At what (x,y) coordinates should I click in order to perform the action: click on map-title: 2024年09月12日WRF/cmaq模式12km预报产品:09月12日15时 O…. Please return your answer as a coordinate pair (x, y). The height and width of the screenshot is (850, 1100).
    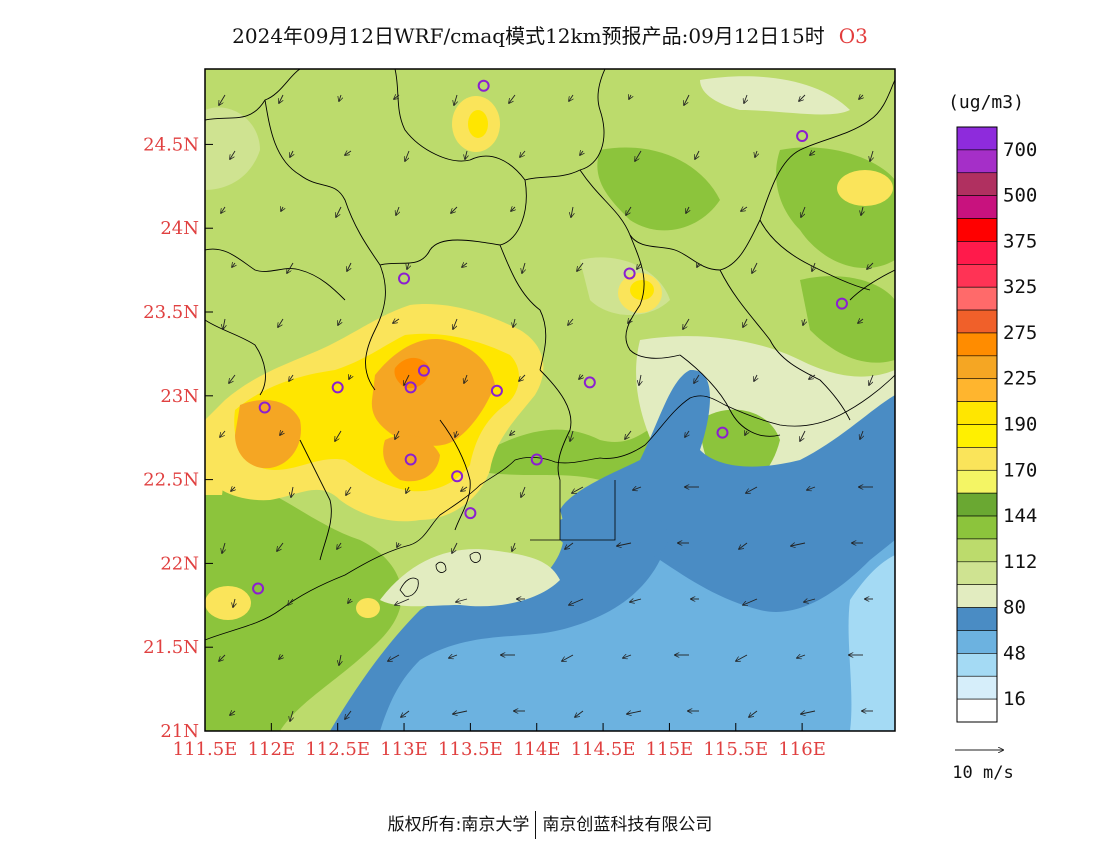
    Looking at the image, I should click on (550, 34).